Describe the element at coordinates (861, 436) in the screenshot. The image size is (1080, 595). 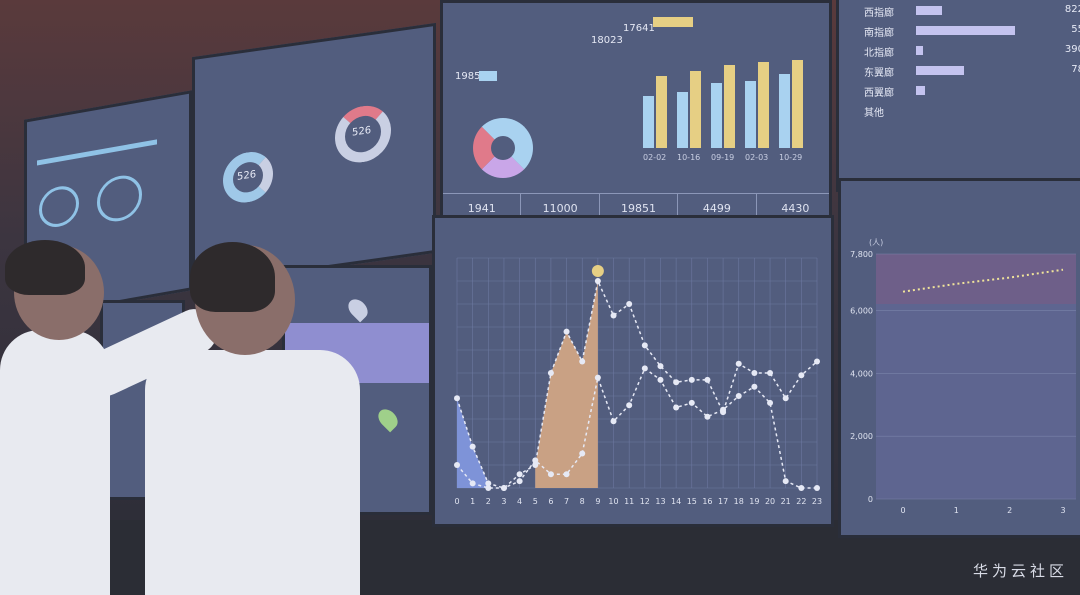
I see `y-tick: 2,000` at that location.